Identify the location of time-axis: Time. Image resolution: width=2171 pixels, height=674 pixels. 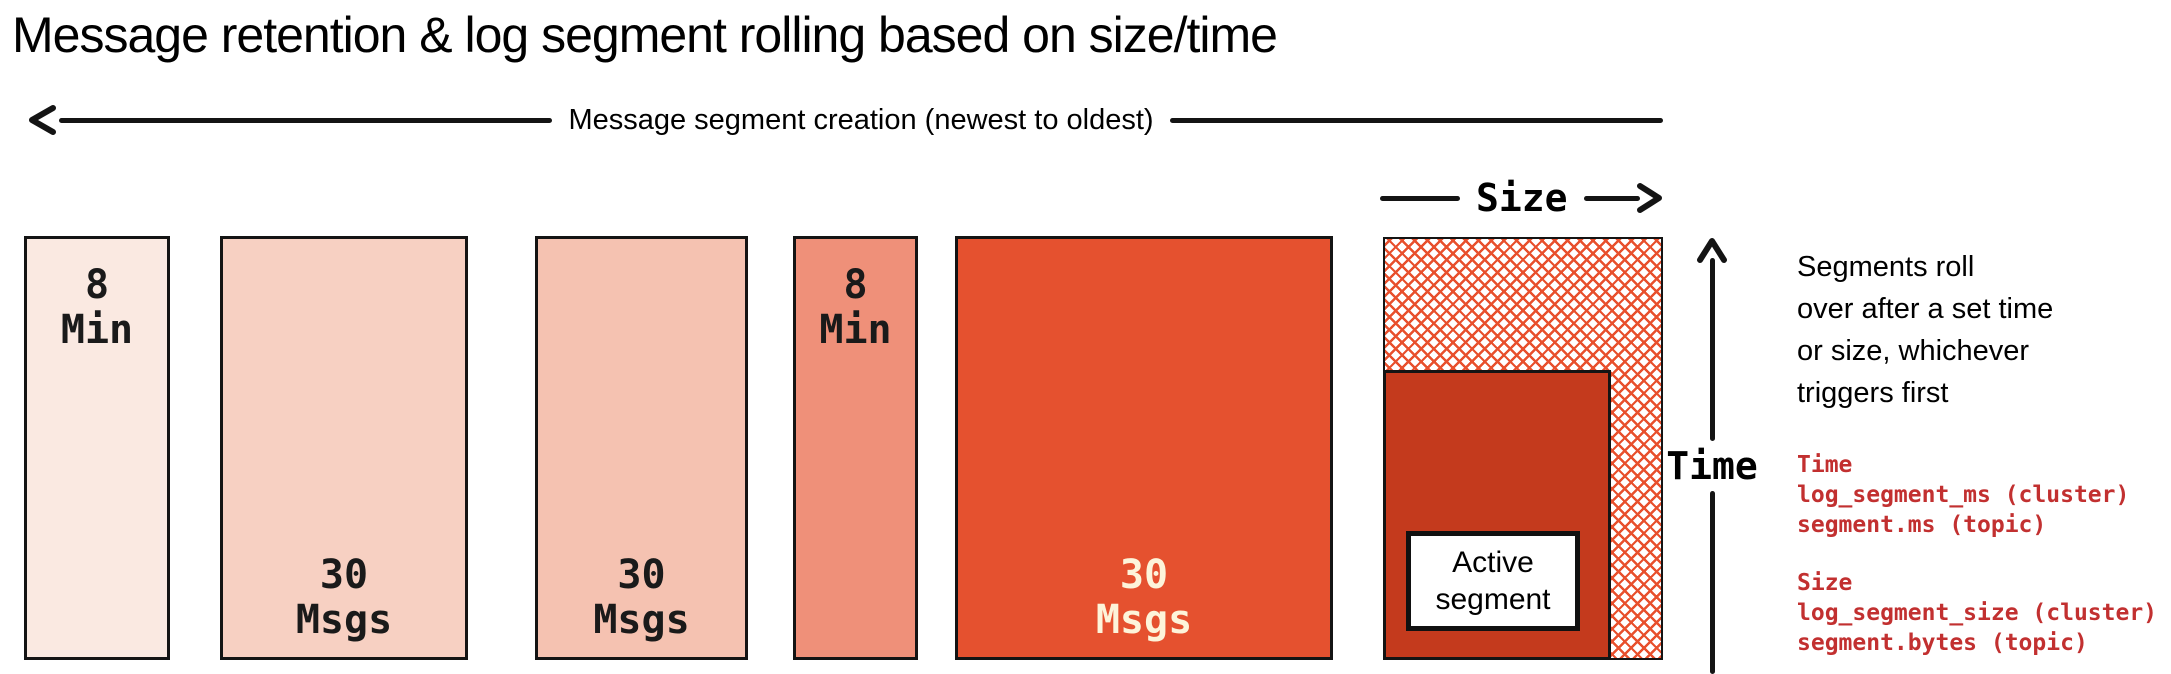
(1712, 455).